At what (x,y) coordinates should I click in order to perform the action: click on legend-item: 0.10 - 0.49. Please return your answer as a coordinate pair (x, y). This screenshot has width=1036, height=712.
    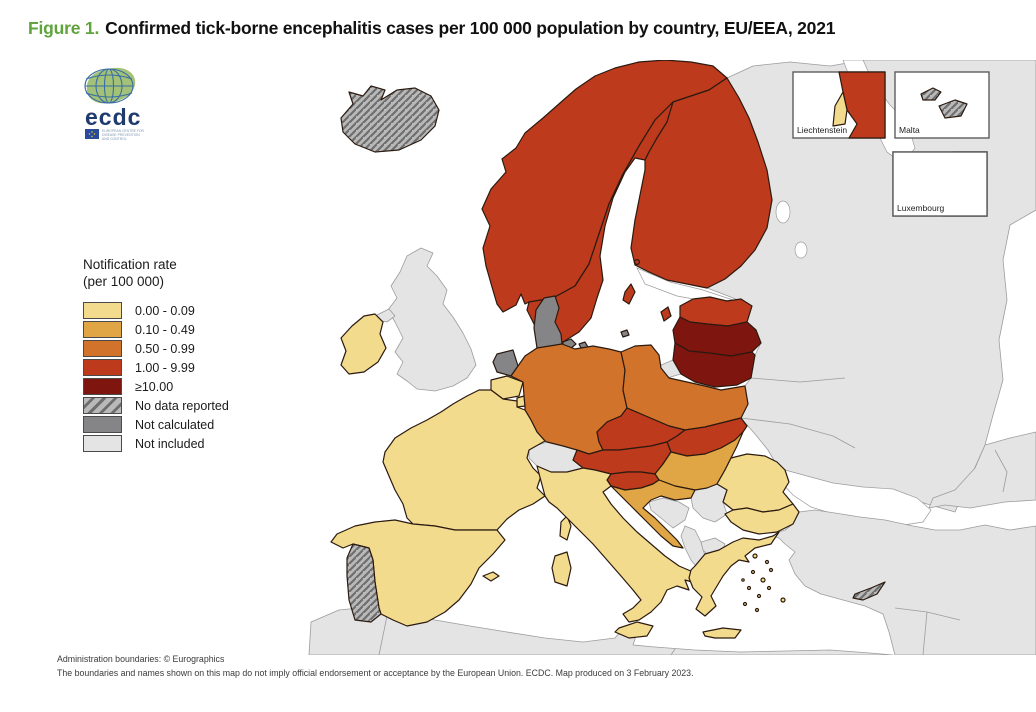
    Looking at the image, I should click on (156, 329).